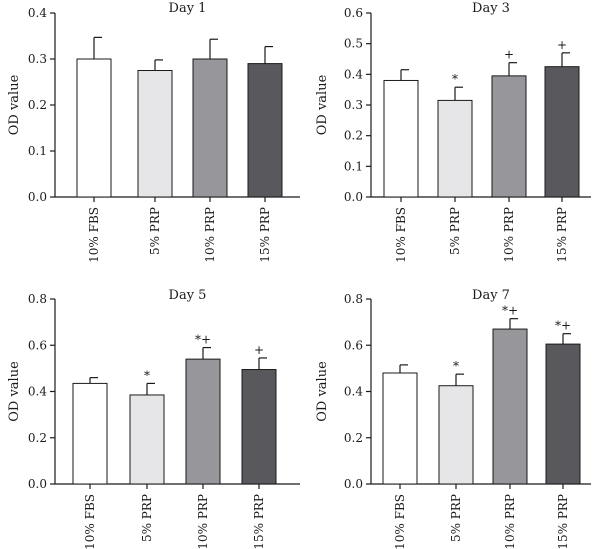  What do you see at coordinates (188, 8) in the screenshot?
I see `chart-title: Day 1` at bounding box center [188, 8].